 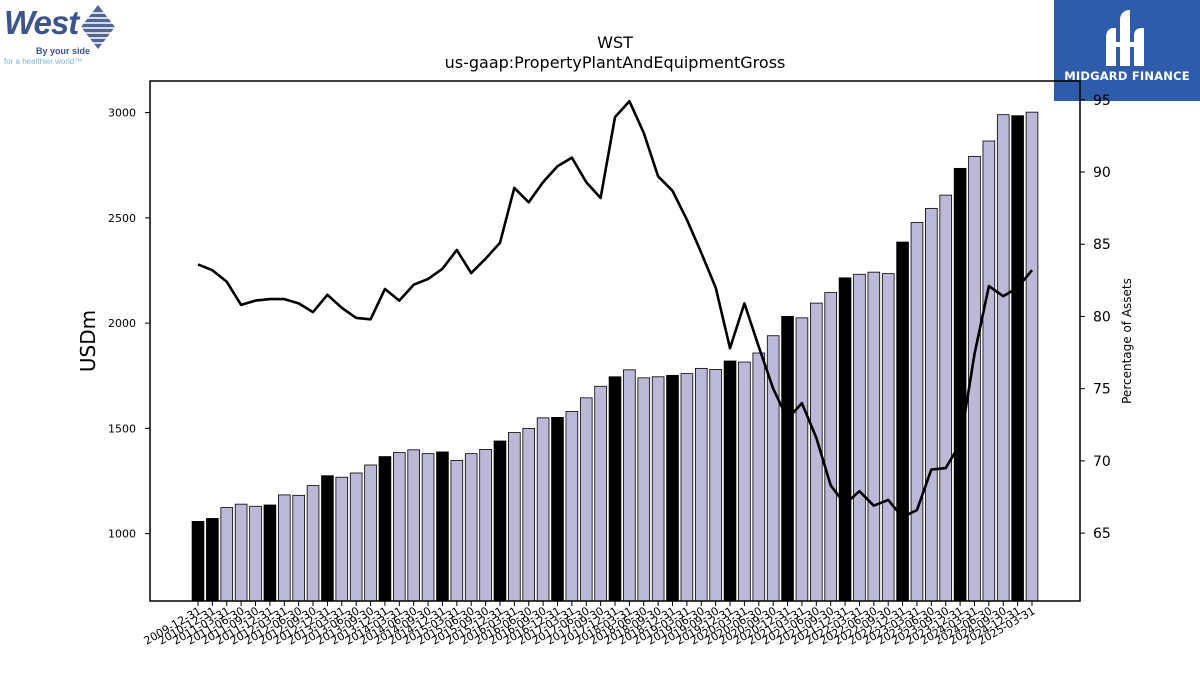 I want to click on midgard-finance-logo: MIDGARD FINANCE, so click(x=1127, y=50).